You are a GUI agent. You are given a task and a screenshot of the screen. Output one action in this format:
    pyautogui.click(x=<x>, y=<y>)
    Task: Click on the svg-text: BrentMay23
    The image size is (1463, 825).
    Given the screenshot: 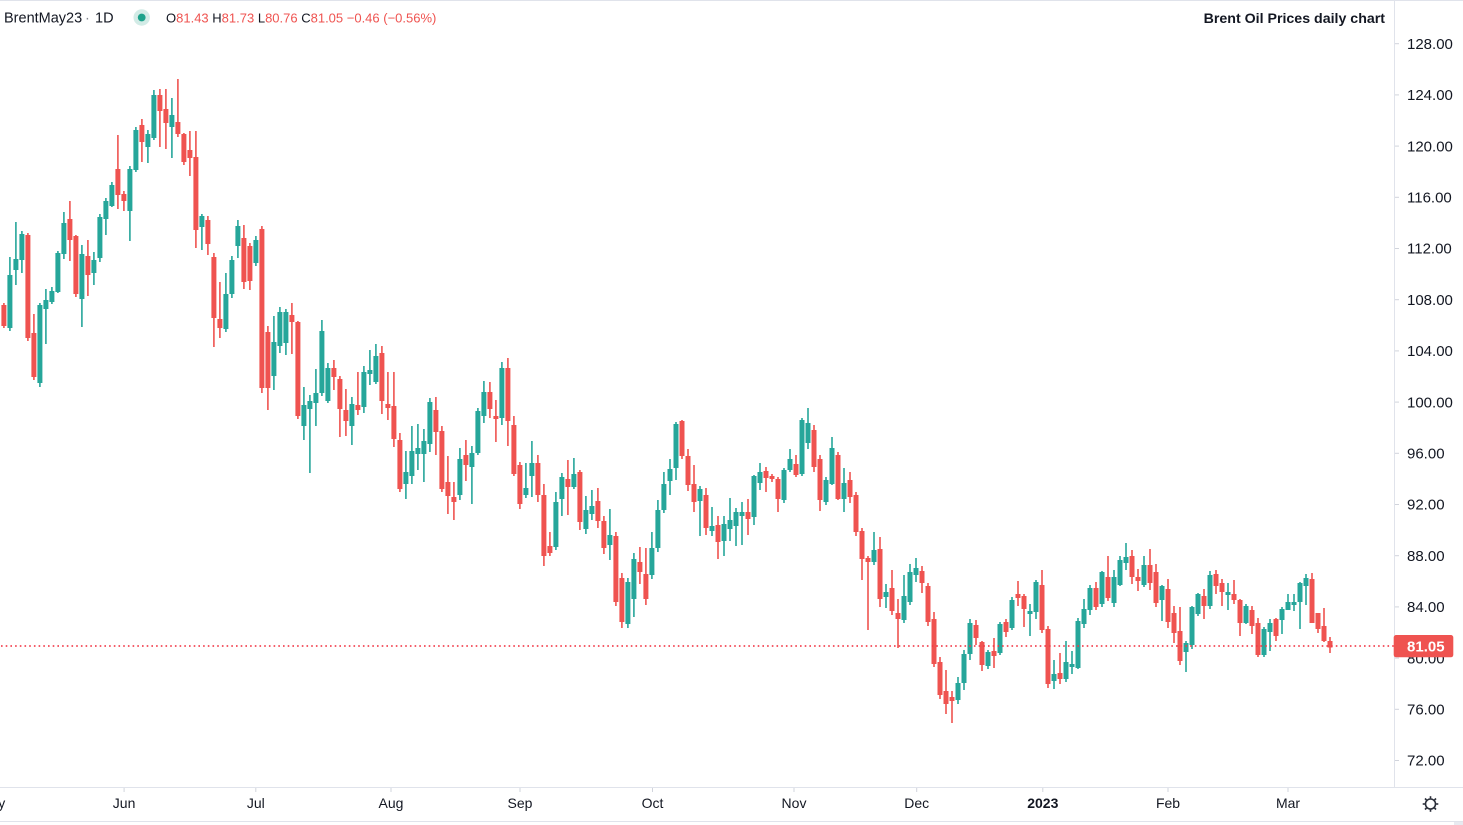 What is the action you would take?
    pyautogui.click(x=43, y=19)
    